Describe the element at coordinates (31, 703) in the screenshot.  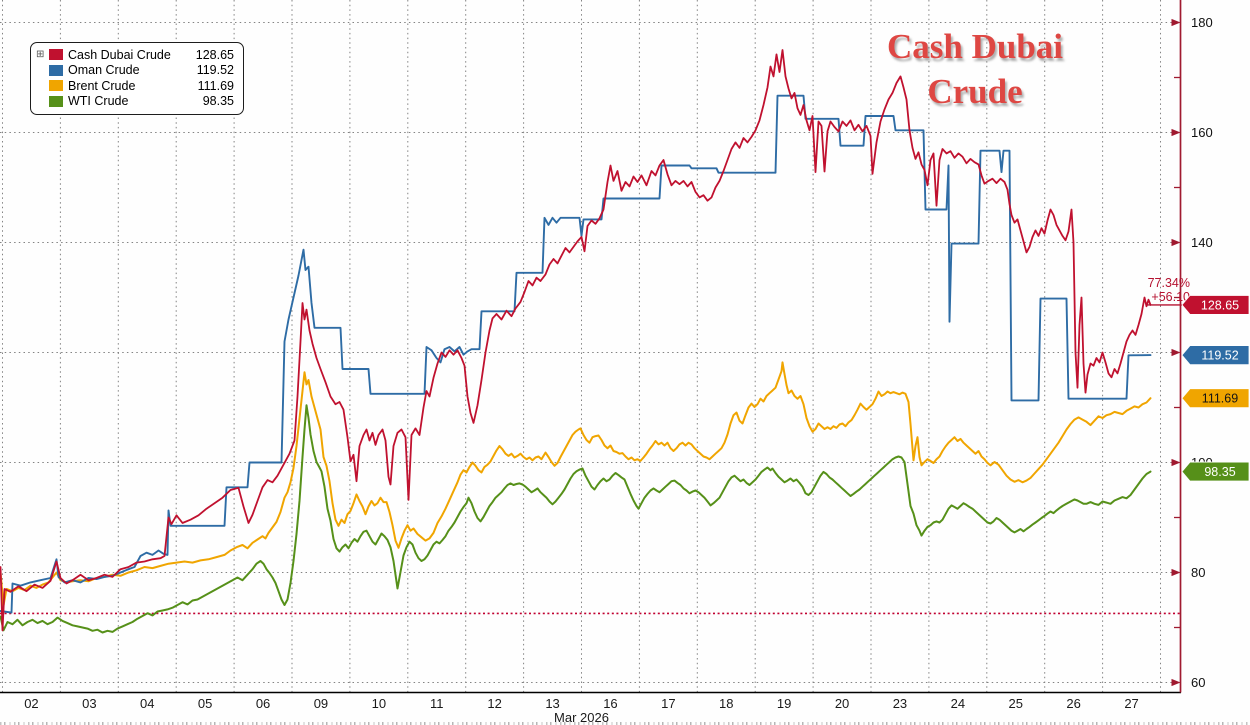
I see `x-tick-label: 02` at that location.